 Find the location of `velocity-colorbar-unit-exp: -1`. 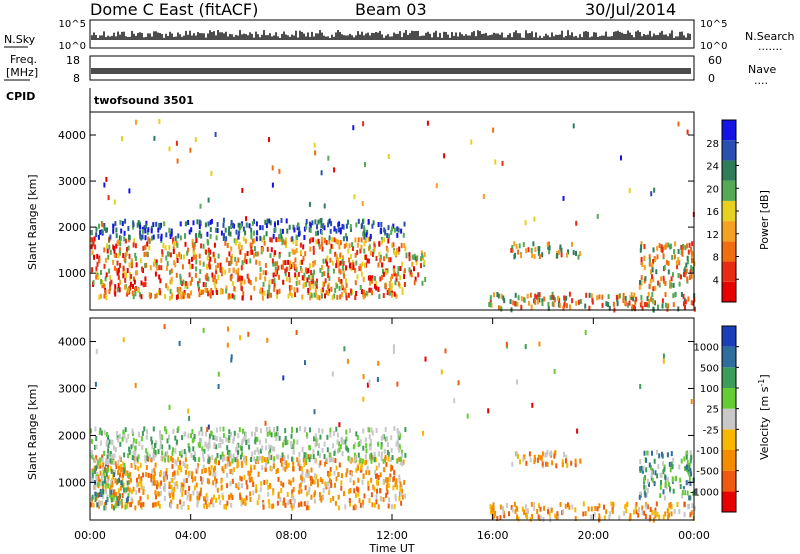

velocity-colorbar-unit-exp: -1 is located at coordinates (761, 383).